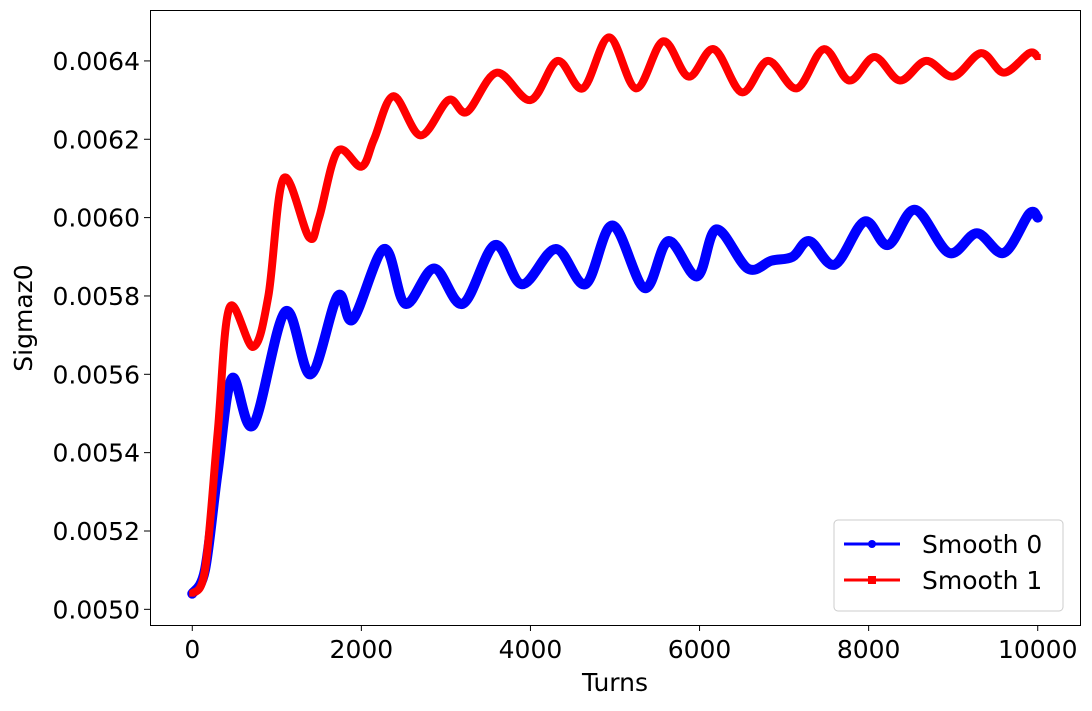 The image size is (1092, 711). I want to click on y-tick-label: 0.0060, so click(96, 218).